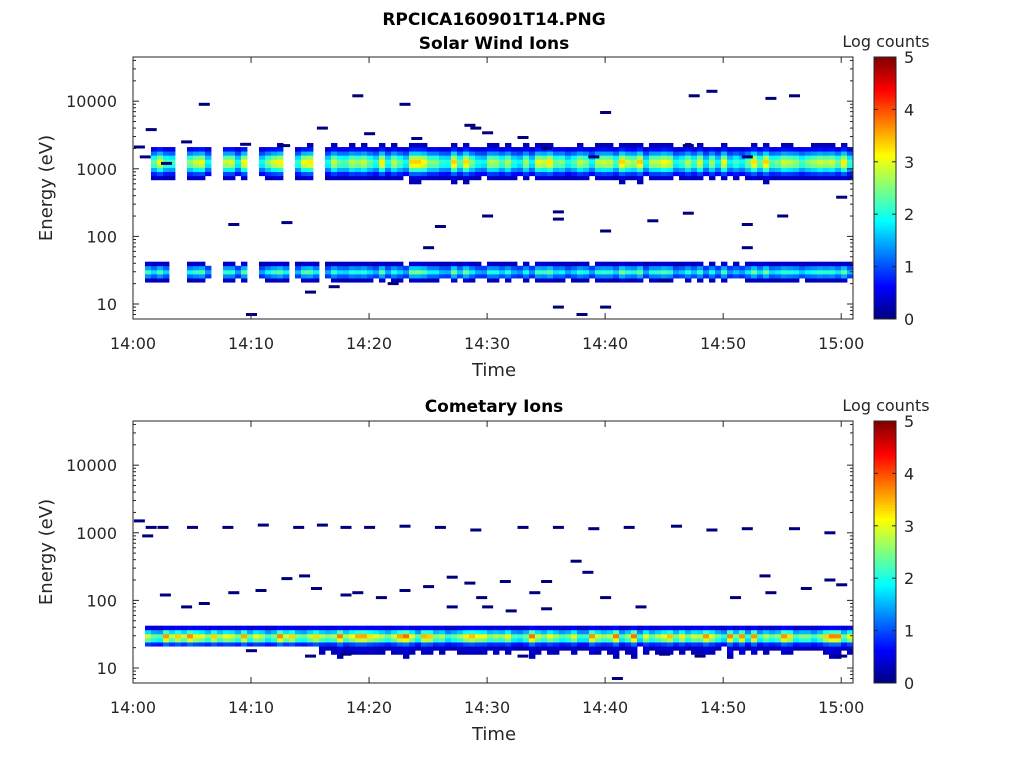 This screenshot has height=768, width=1024. Describe the element at coordinates (909, 578) in the screenshot. I see `colorbar-tick-label: 2` at that location.